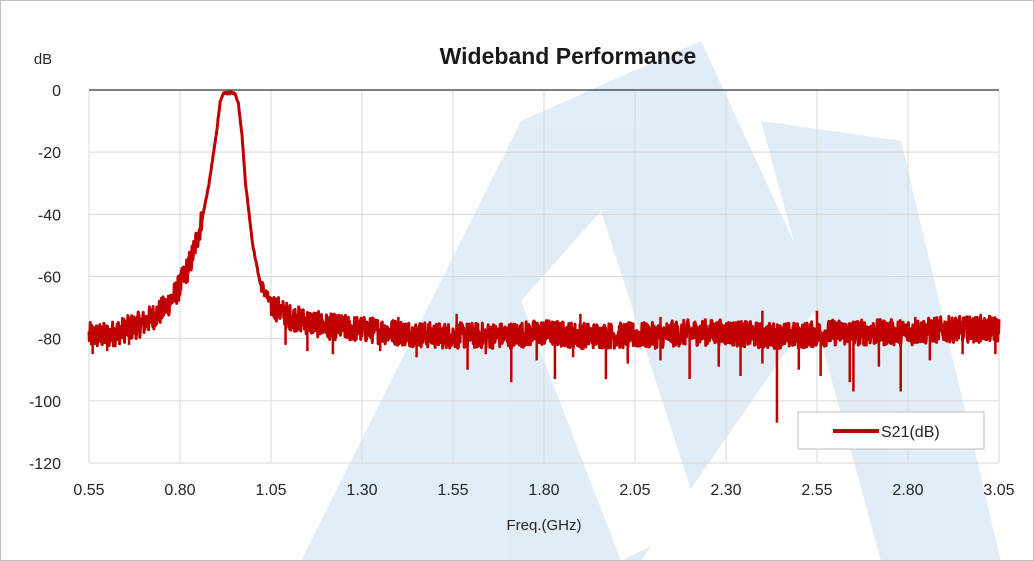 This screenshot has width=1034, height=561. What do you see at coordinates (45, 464) in the screenshot?
I see `y-tick-label: -120` at bounding box center [45, 464].